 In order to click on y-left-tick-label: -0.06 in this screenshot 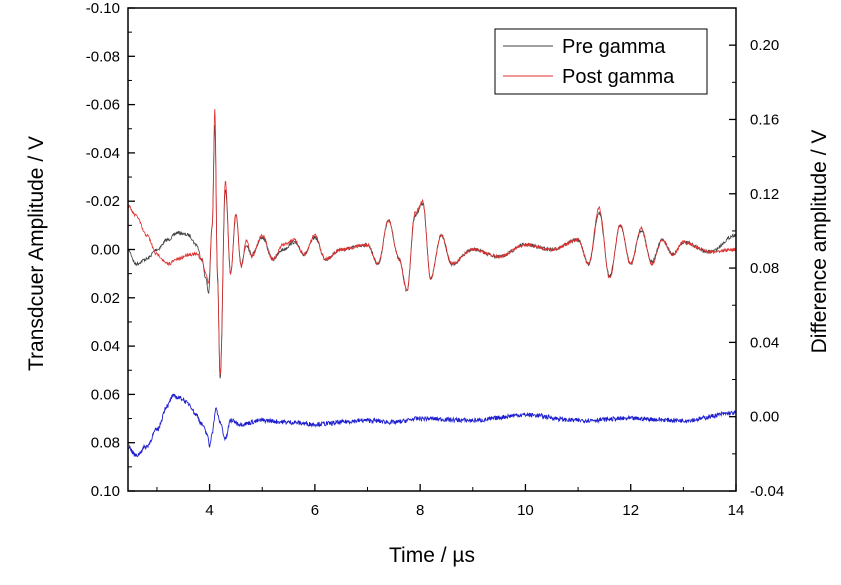, I will do `click(103, 105)`.